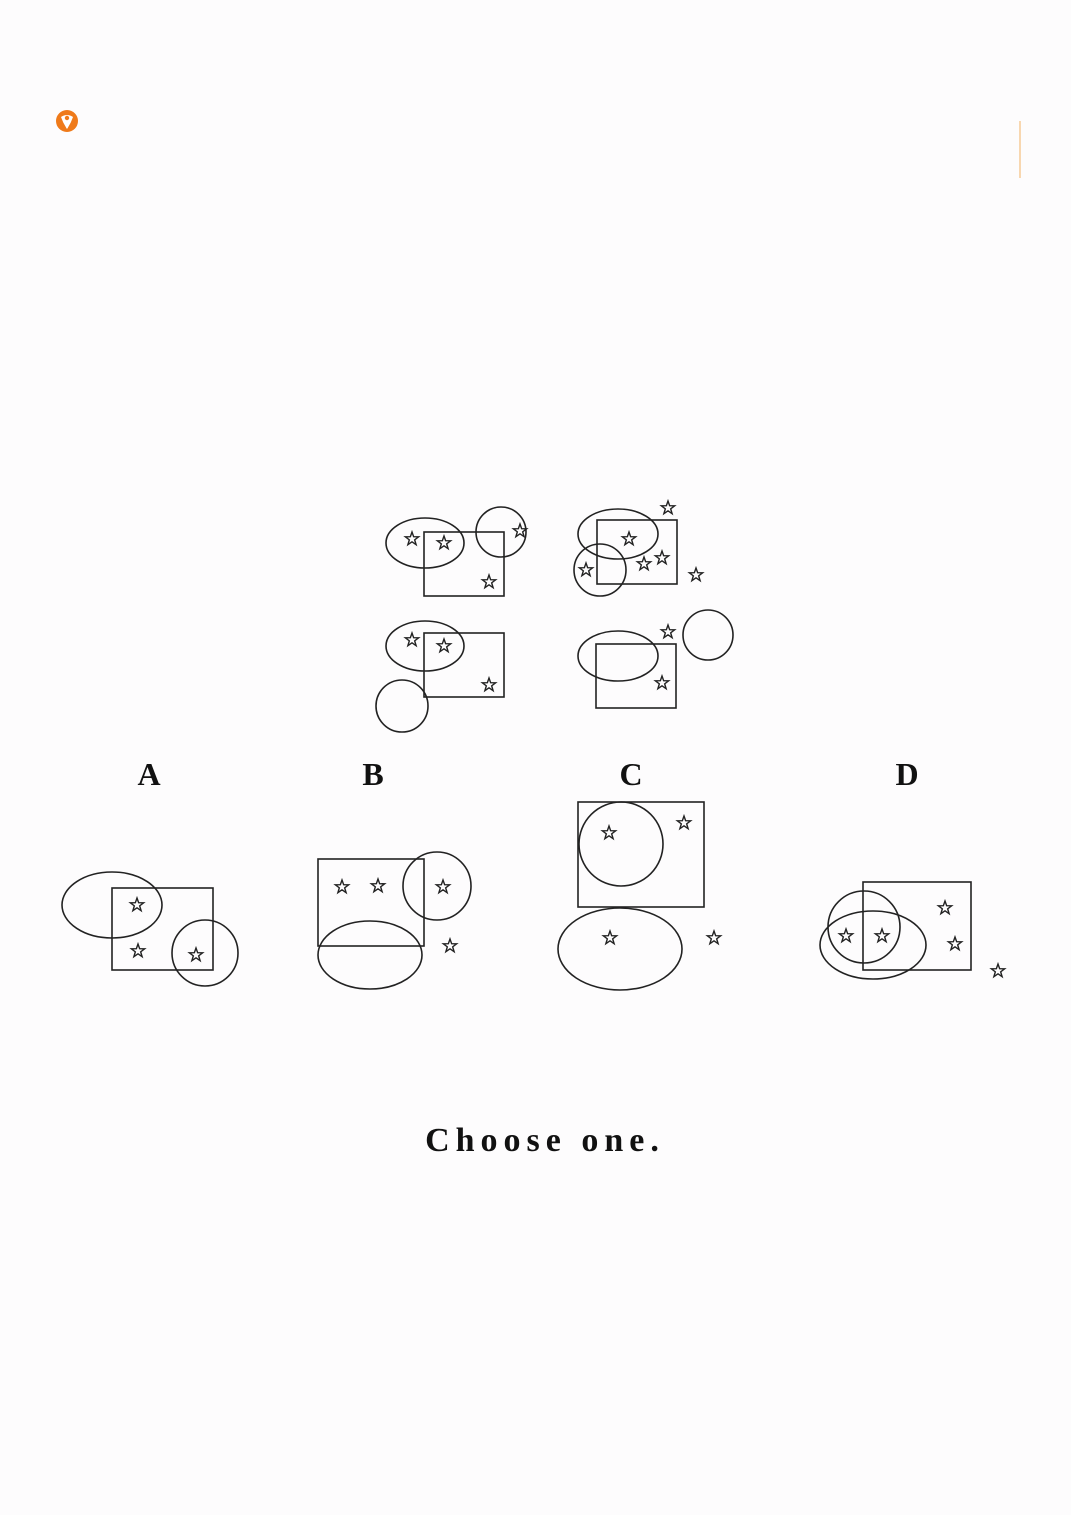  I want to click on option-a-label: A, so click(149, 774).